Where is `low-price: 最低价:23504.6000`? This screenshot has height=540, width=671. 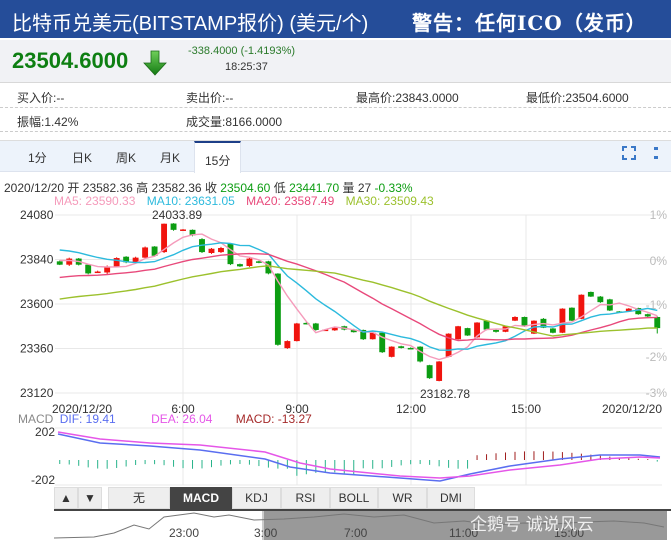 low-price: 最低价:23504.6000 is located at coordinates (577, 98).